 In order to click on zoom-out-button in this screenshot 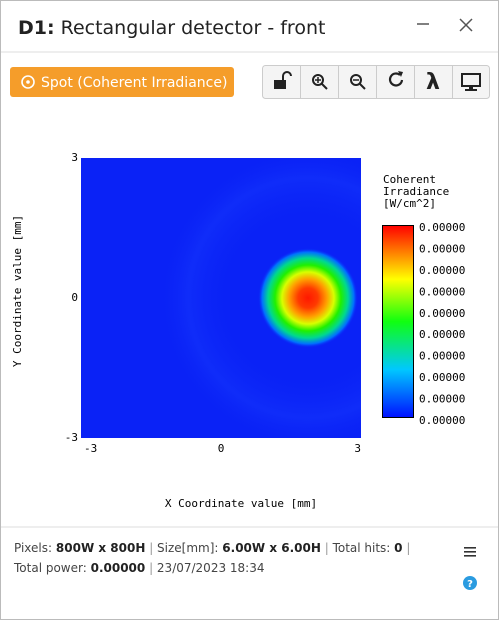, I will do `click(358, 82)`.